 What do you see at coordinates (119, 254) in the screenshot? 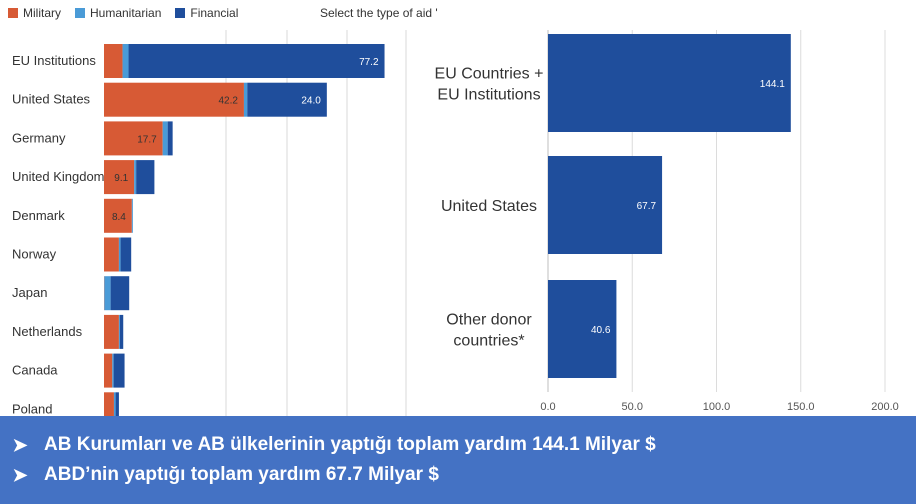
I see `bar-norway-humanitarian` at bounding box center [119, 254].